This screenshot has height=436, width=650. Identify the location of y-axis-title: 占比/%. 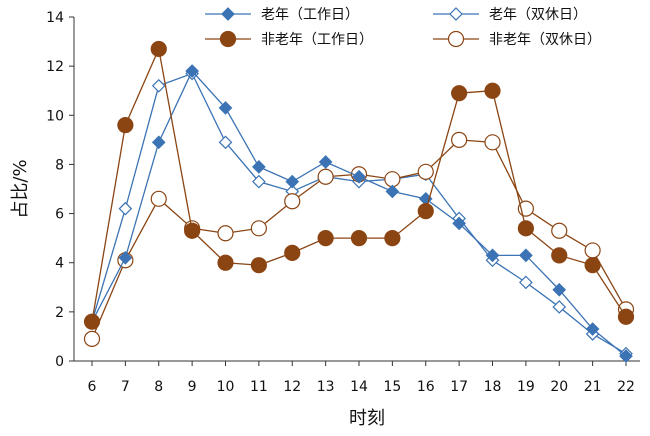
(20, 188).